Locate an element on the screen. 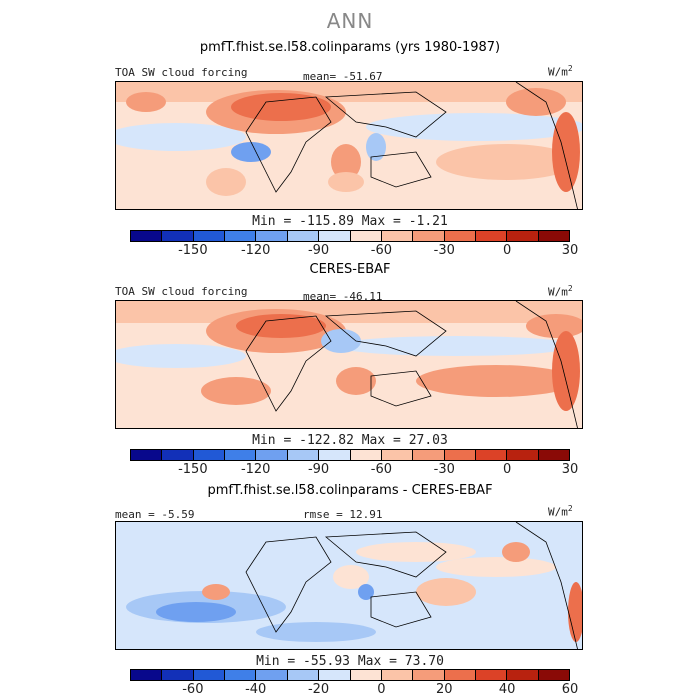  panel-1-colorbar is located at coordinates (350, 236).